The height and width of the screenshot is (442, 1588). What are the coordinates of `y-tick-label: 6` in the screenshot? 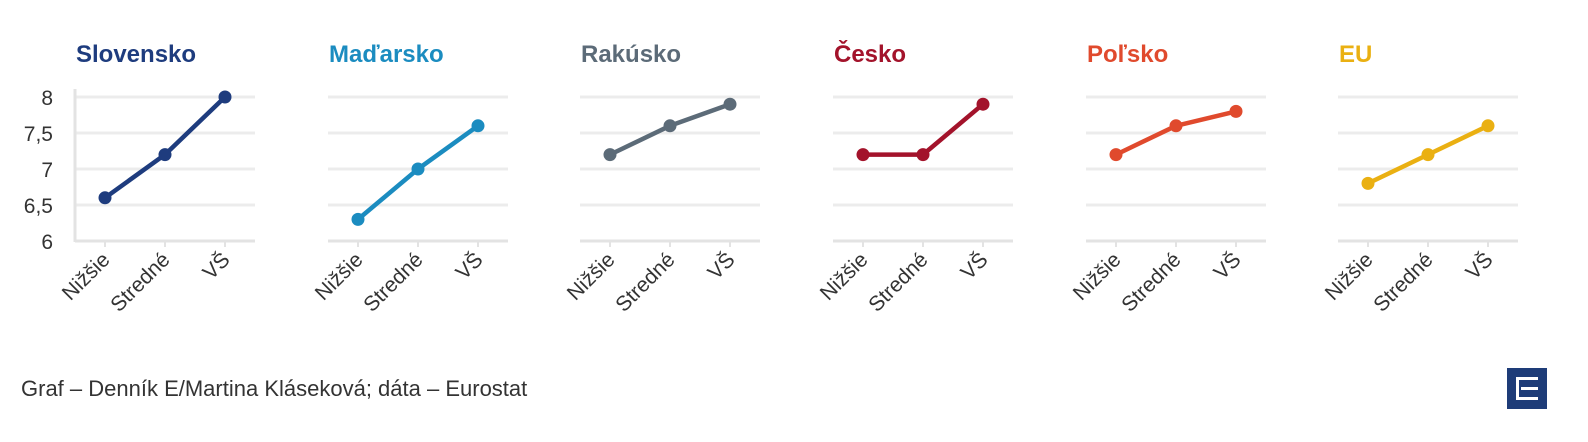 It's located at (47, 242).